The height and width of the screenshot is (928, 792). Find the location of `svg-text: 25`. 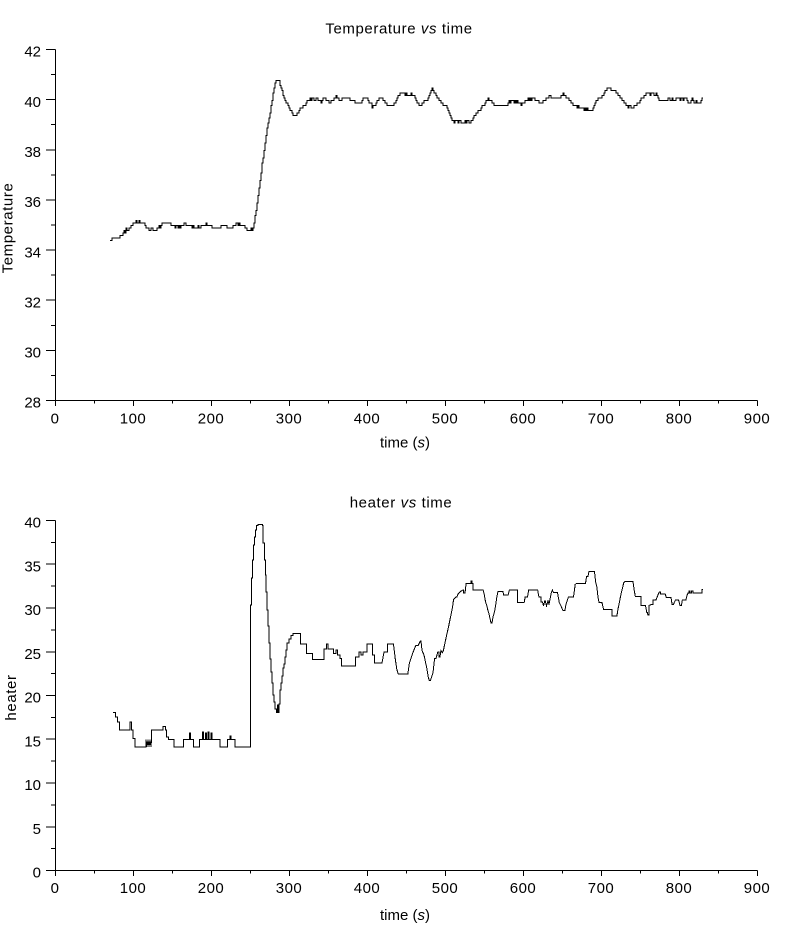

svg-text: 25 is located at coordinates (32, 654).